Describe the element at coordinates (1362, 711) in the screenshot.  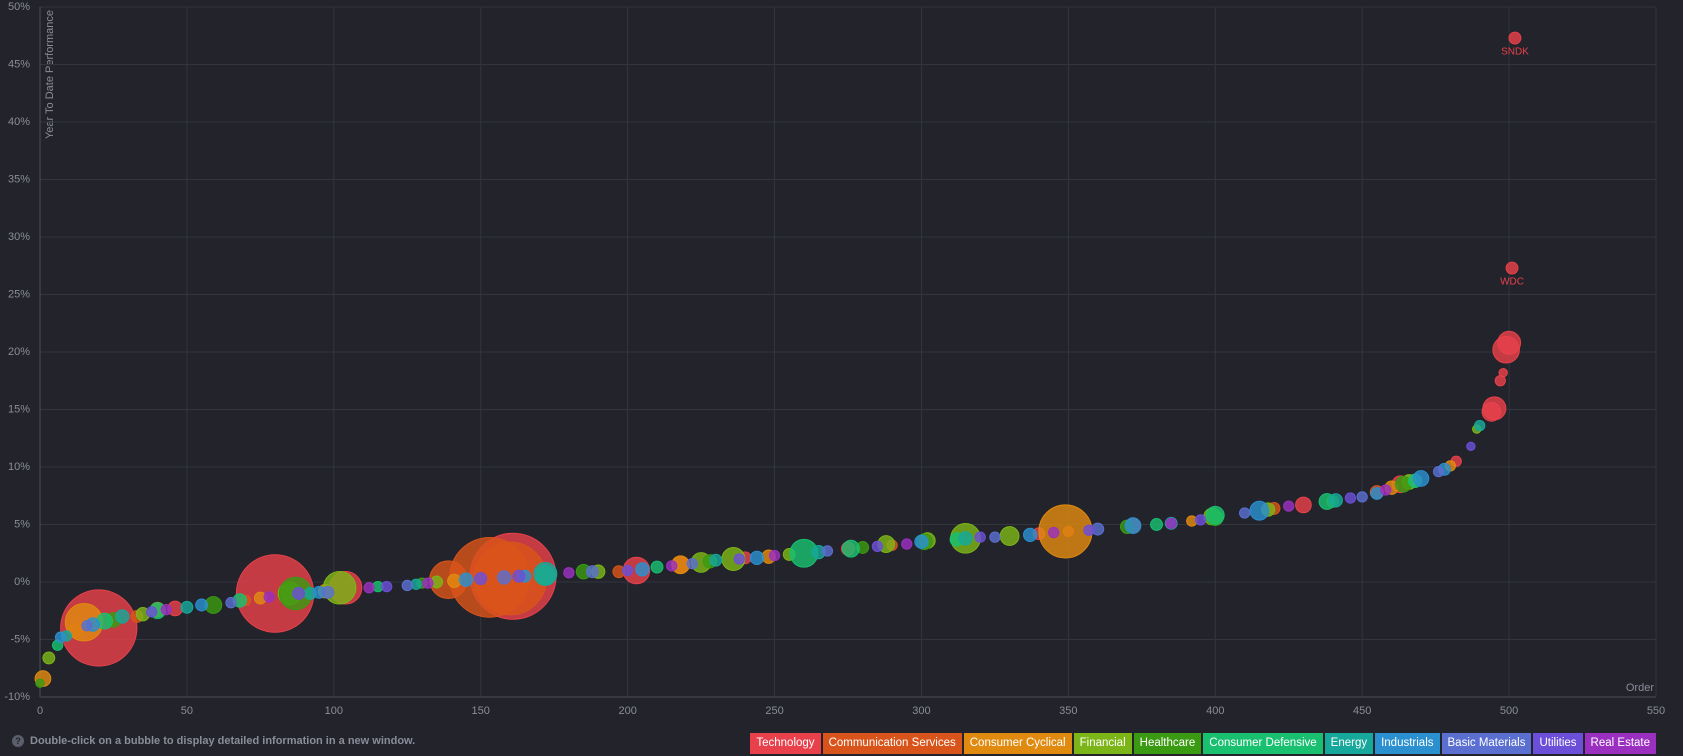
I see `x-tick-label: 450` at that location.